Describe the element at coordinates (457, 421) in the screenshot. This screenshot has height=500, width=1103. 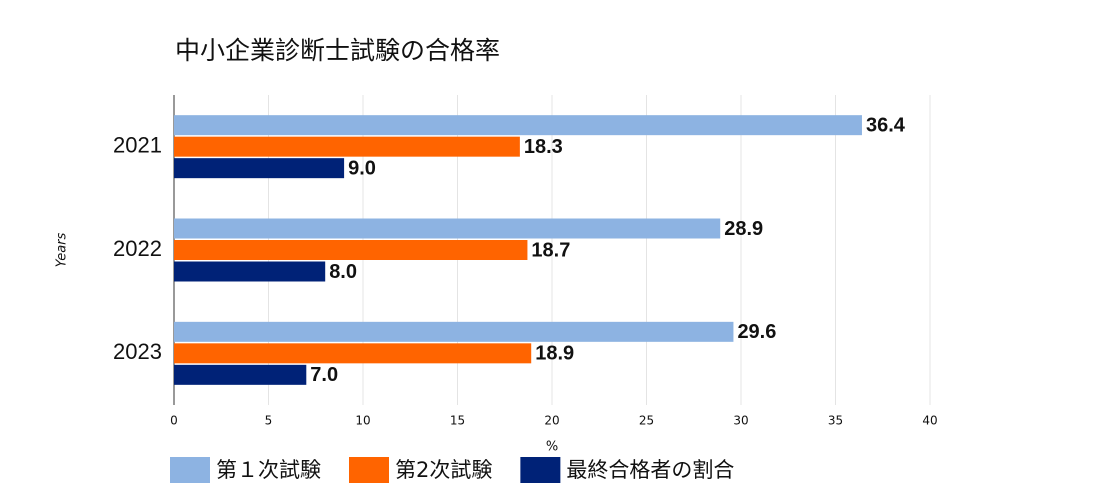
I see `x-tick-label: 15` at that location.